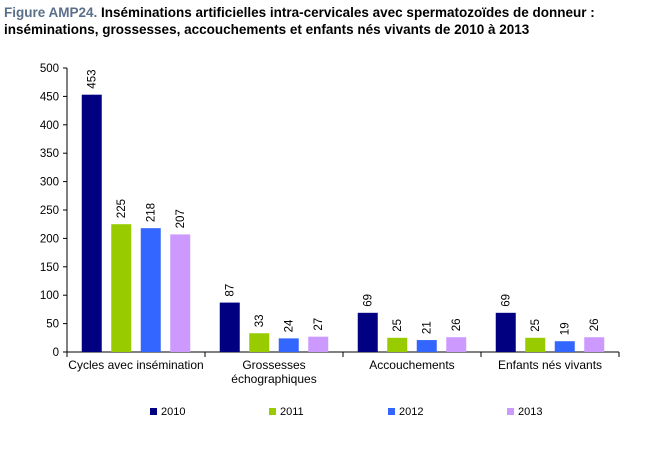  What do you see at coordinates (292, 412) in the screenshot?
I see `legend-label: 2011` at bounding box center [292, 412].